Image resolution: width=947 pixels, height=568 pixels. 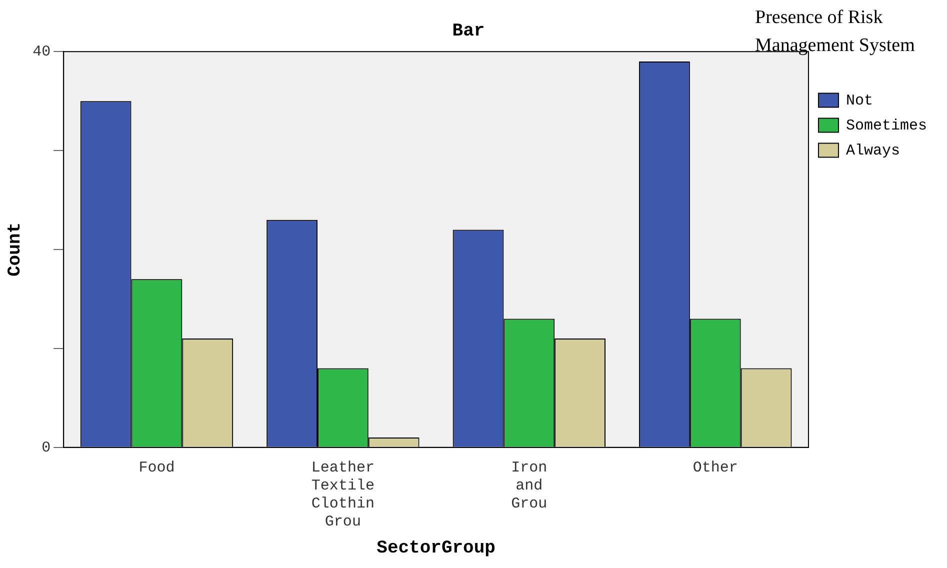 I want to click on y-axis-title: Count, so click(x=15, y=249).